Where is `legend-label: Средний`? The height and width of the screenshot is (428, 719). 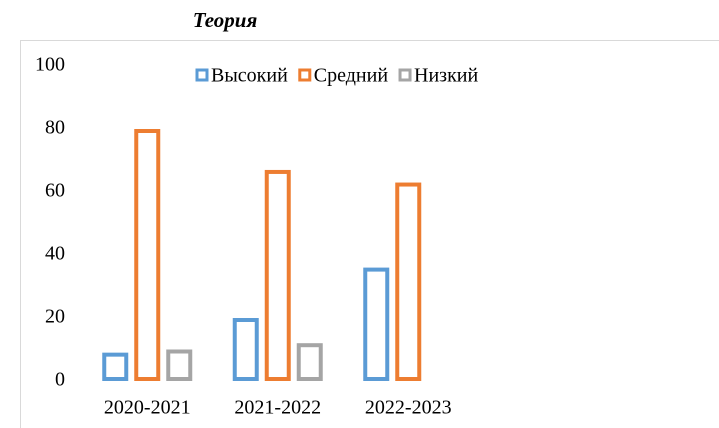 legend-label: Средний is located at coordinates (351, 76).